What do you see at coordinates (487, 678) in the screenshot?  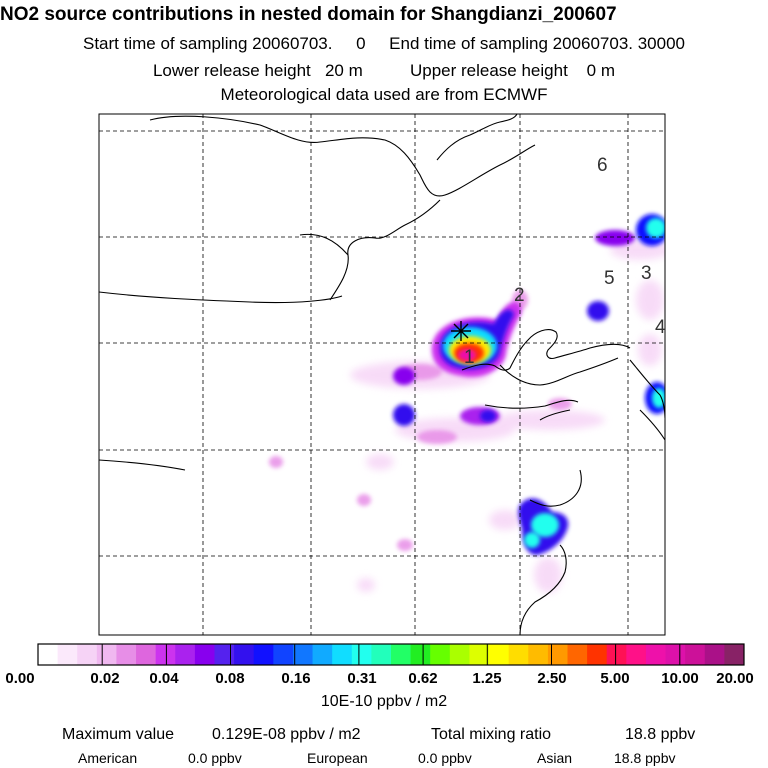 I see `legend-tick-label: 1.25` at bounding box center [487, 678].